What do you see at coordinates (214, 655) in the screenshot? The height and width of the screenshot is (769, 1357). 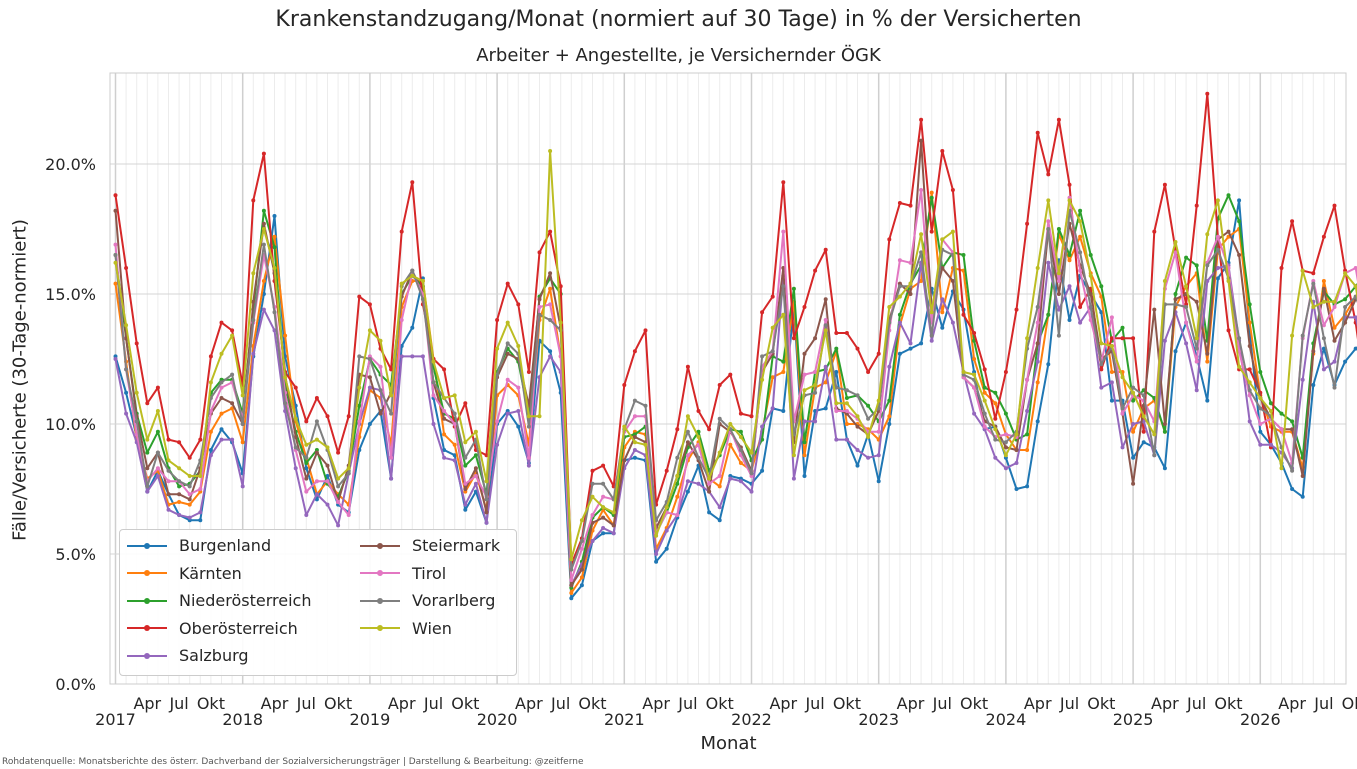 I see `legend-label: Salzburg` at bounding box center [214, 655].